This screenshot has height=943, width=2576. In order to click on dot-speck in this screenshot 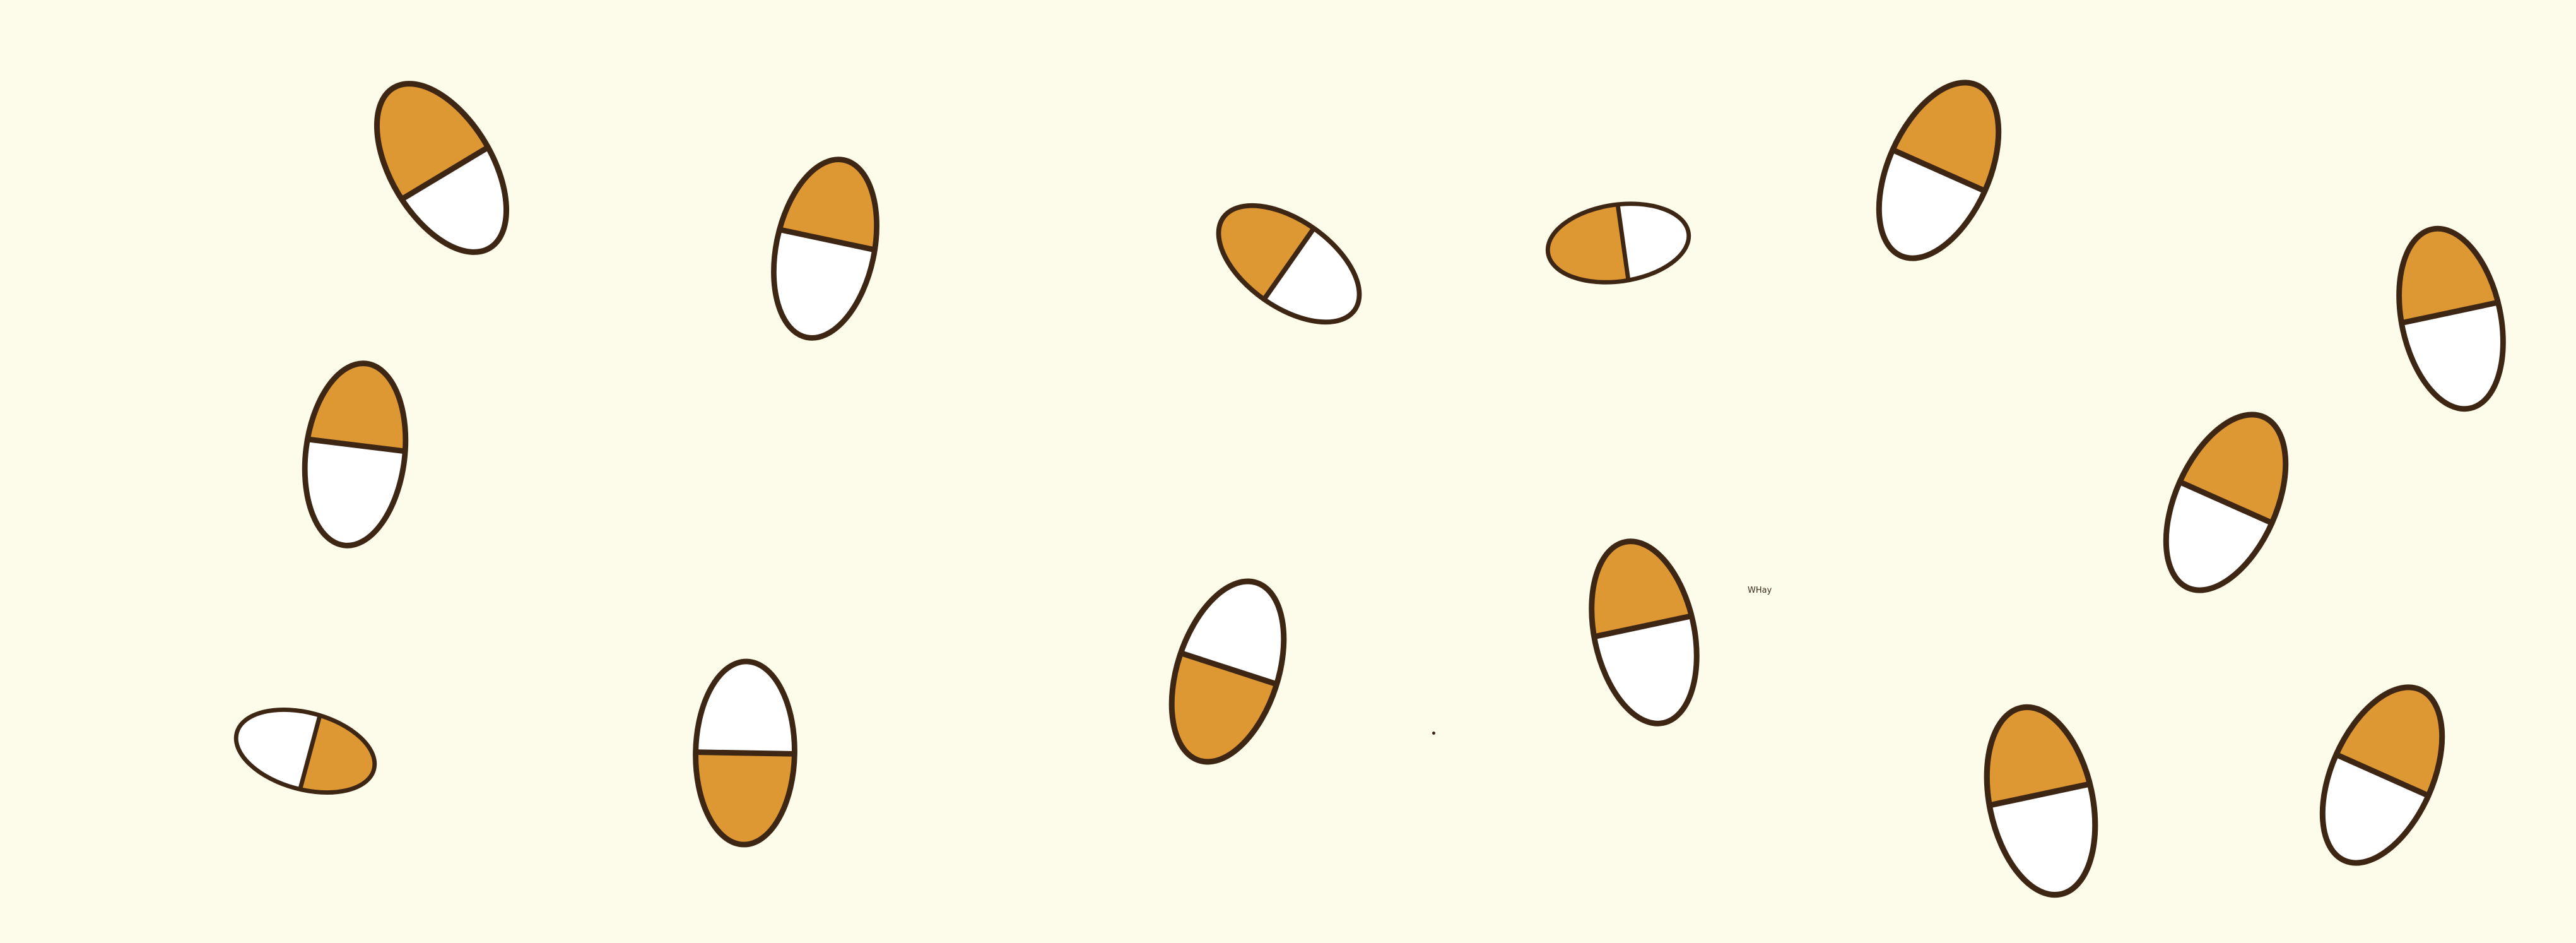, I will do `click(1433, 733)`.